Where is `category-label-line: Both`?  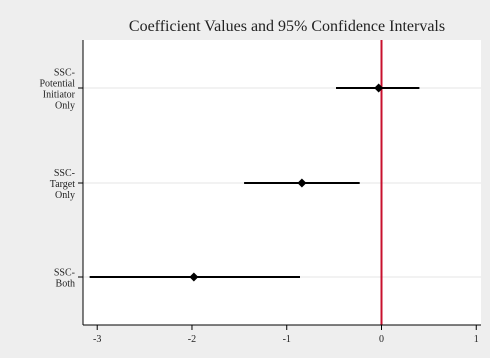
category-label-line: Both is located at coordinates (65, 284).